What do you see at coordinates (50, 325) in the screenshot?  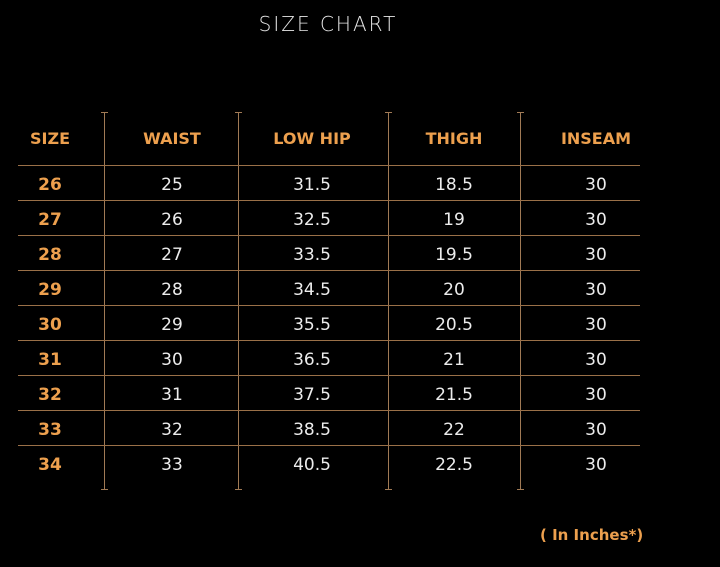 I see `size-cell: 30` at bounding box center [50, 325].